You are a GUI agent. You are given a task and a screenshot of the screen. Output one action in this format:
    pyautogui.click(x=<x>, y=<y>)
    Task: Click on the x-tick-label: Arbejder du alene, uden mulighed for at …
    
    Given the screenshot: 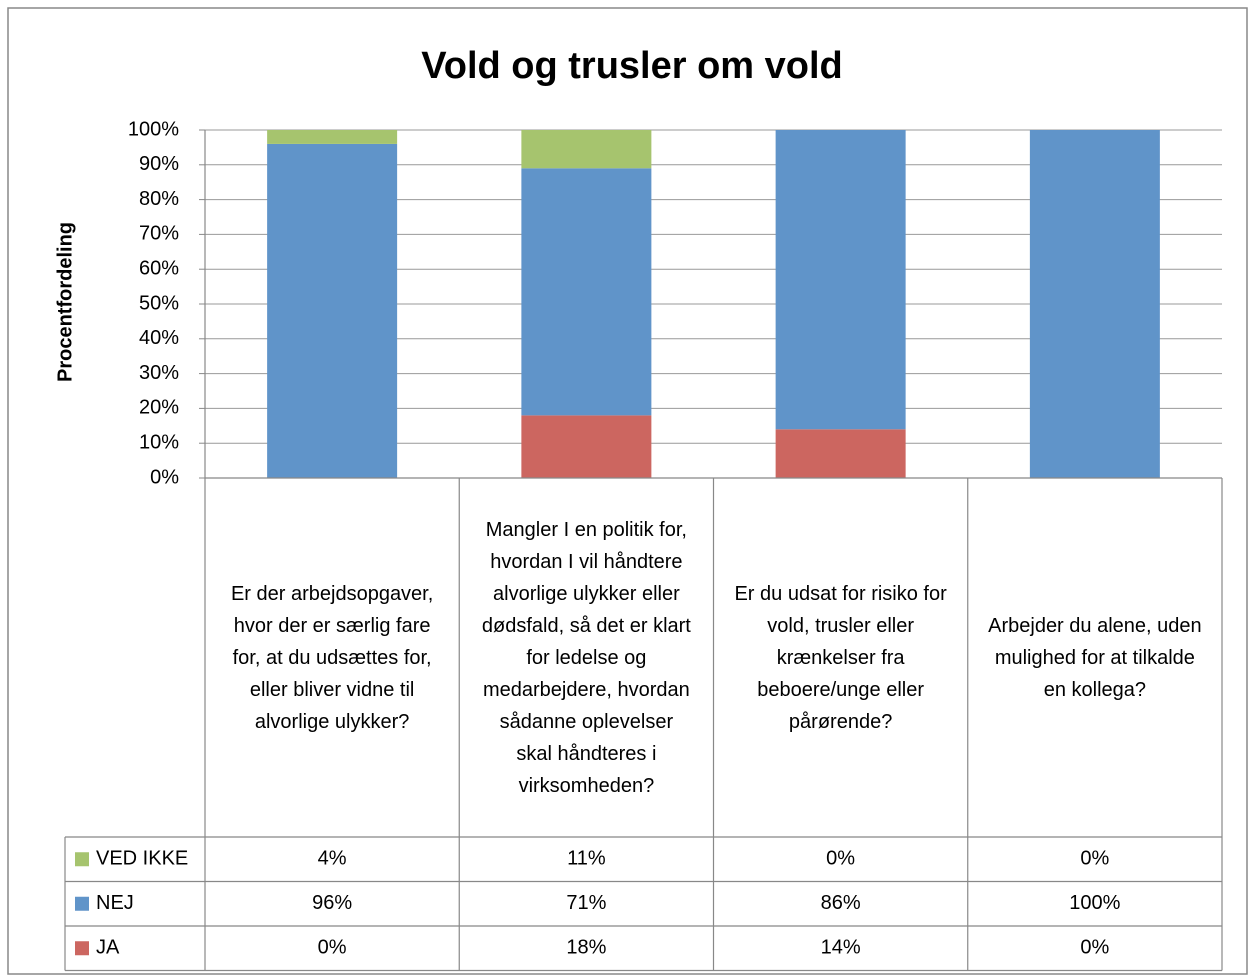 What is the action you would take?
    pyautogui.click(x=1095, y=657)
    